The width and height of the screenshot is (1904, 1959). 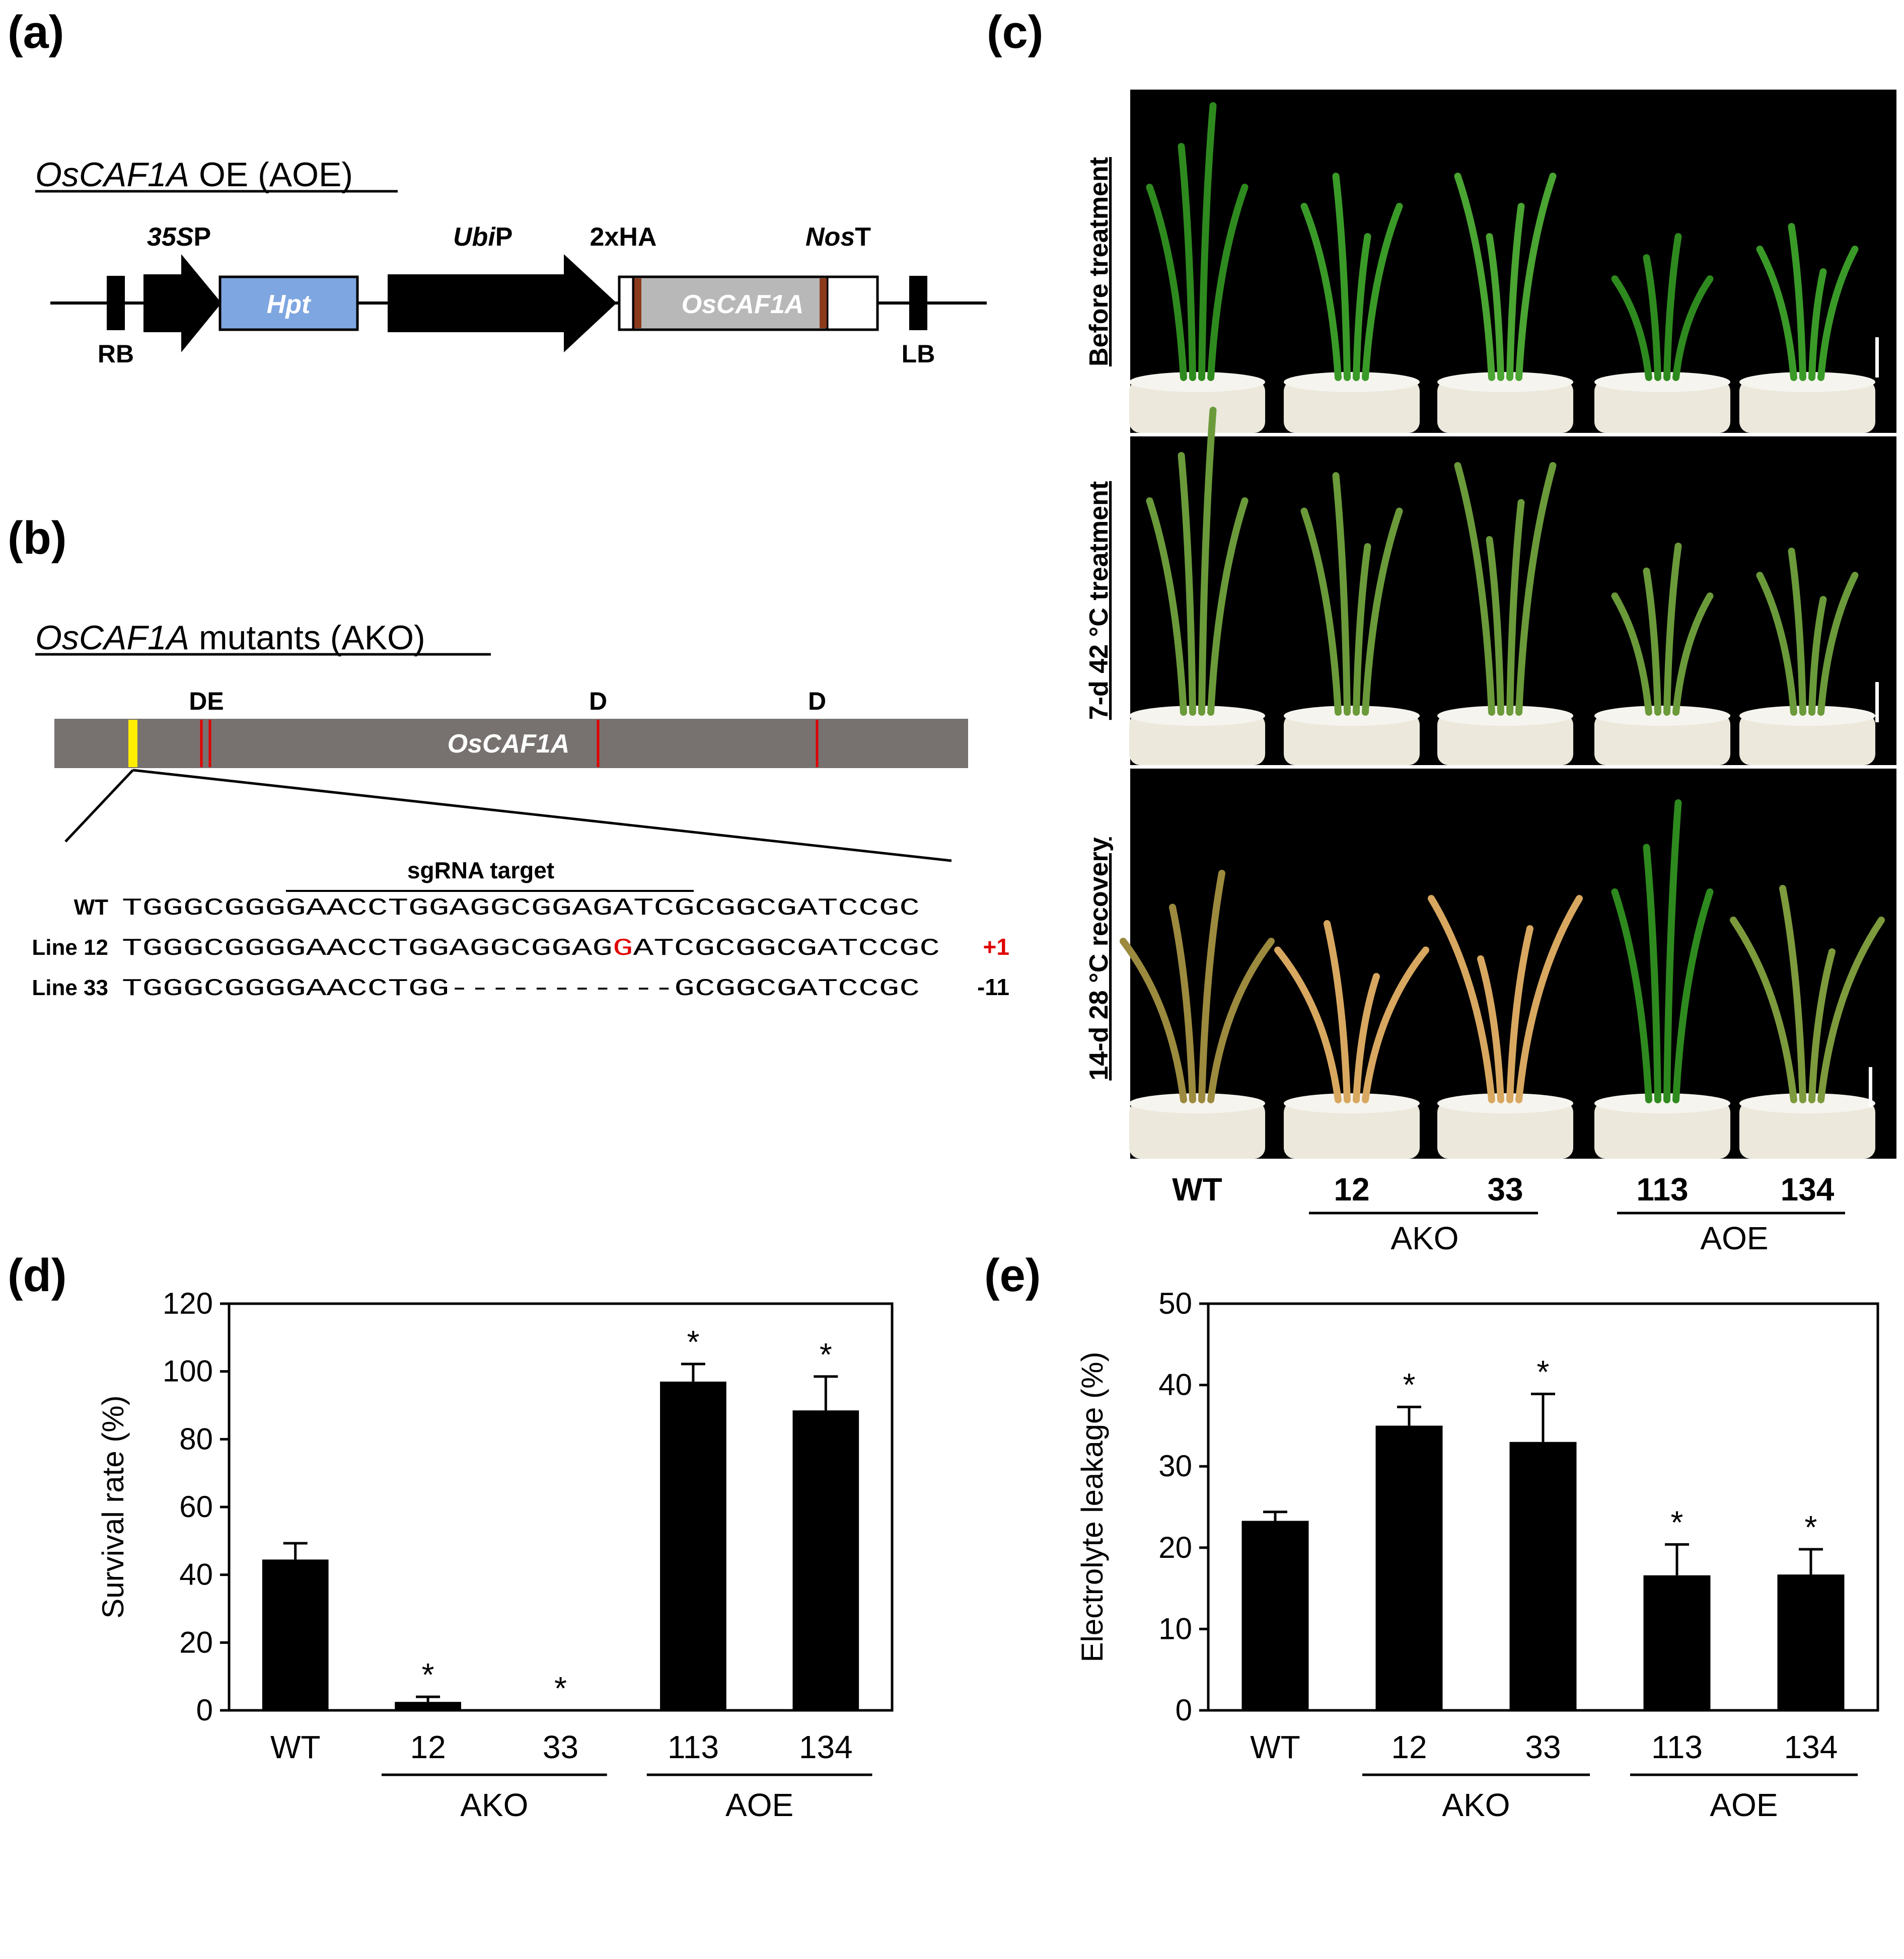 What do you see at coordinates (295, 1634) in the screenshot?
I see `bar-WT` at bounding box center [295, 1634].